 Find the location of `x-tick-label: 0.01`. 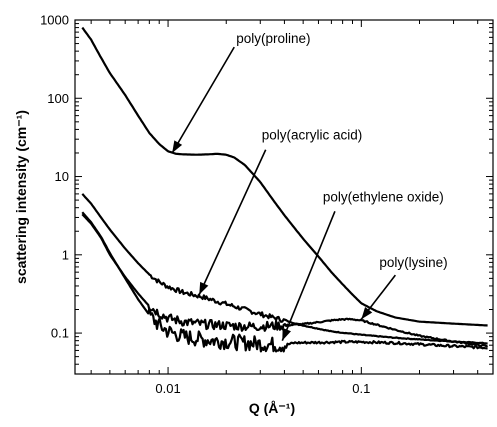

x-tick-label: 0.01 is located at coordinates (167, 388).